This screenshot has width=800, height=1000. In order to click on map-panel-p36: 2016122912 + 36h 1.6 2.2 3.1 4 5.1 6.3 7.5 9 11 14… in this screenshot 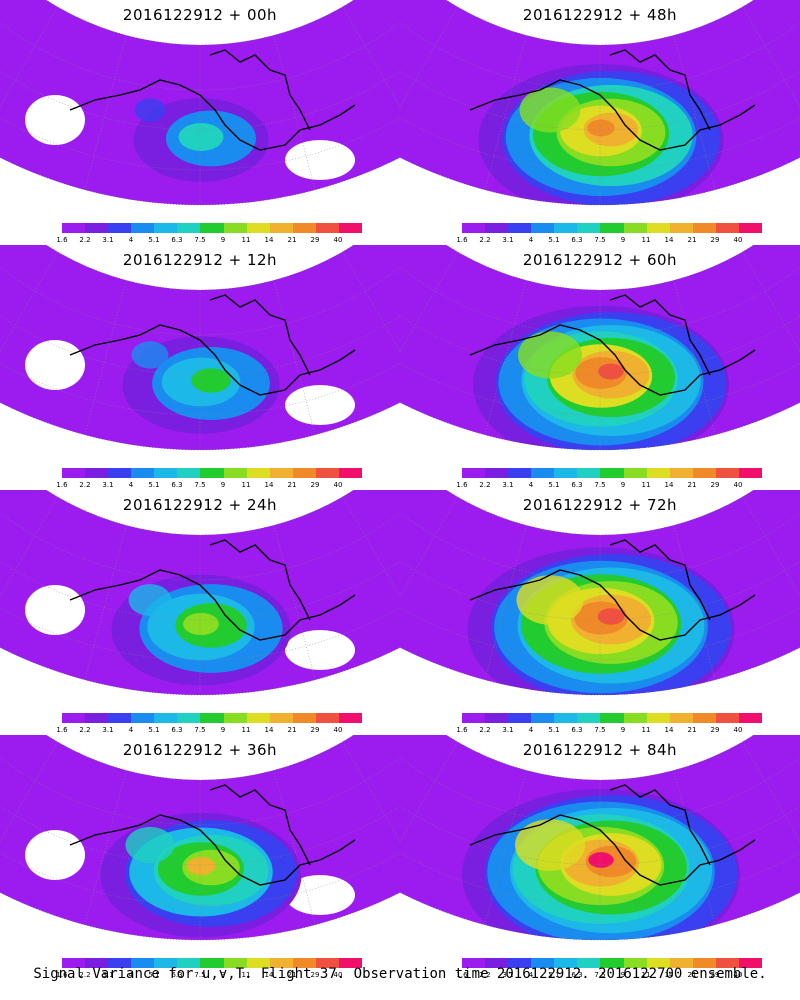, I will do `click(200, 857)`.